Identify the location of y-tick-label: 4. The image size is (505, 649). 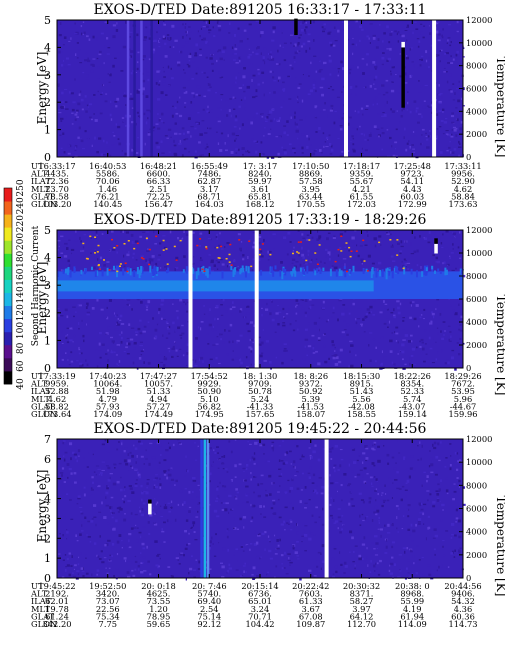
(47, 47).